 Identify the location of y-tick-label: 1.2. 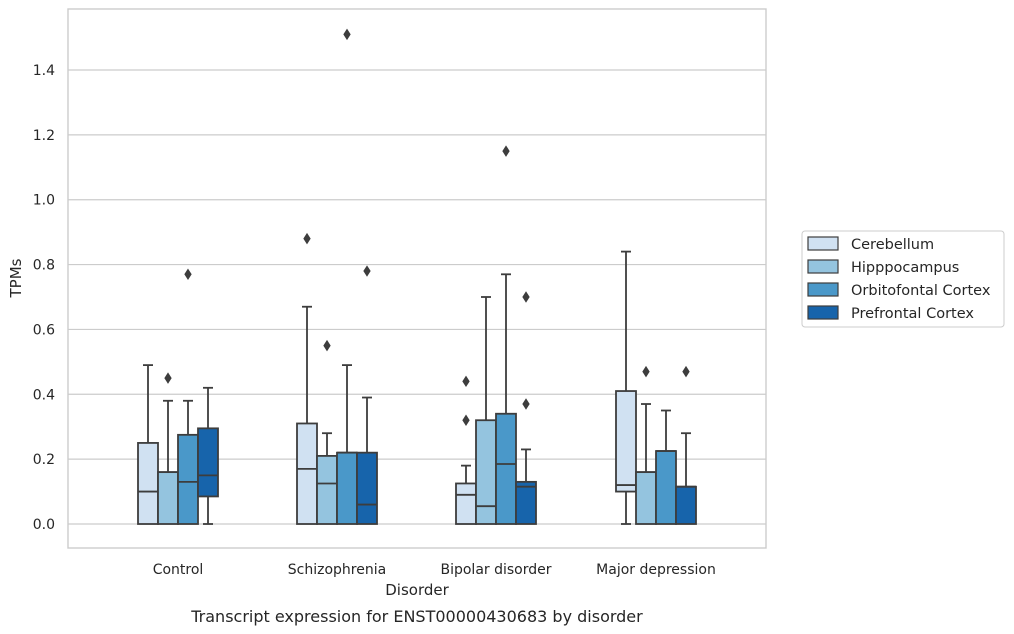
(44, 136).